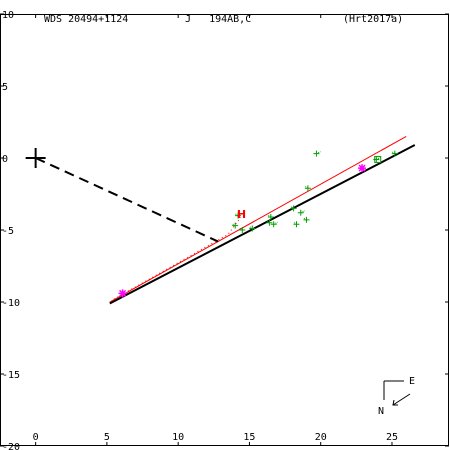 Image resolution: width=450 pixels, height=450 pixels. Describe the element at coordinates (11, 303) in the screenshot. I see `y-tick-label: -10` at that location.